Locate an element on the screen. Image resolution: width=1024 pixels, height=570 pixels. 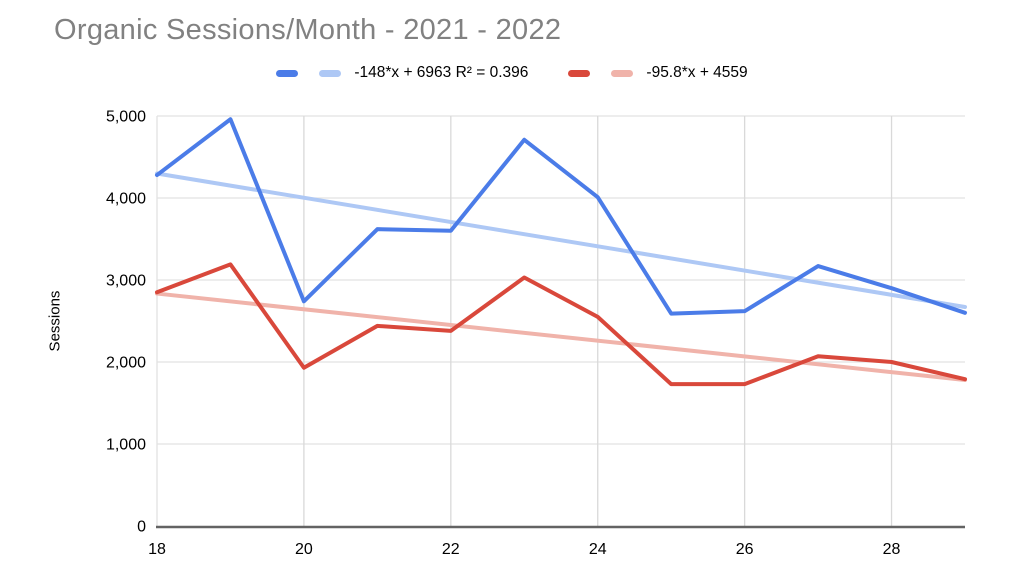
y-tick-label: 0 is located at coordinates (141, 527).